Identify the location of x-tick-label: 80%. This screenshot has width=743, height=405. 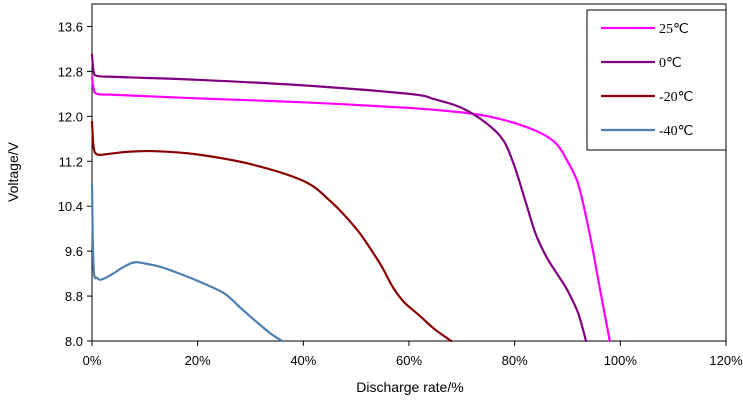
(515, 360).